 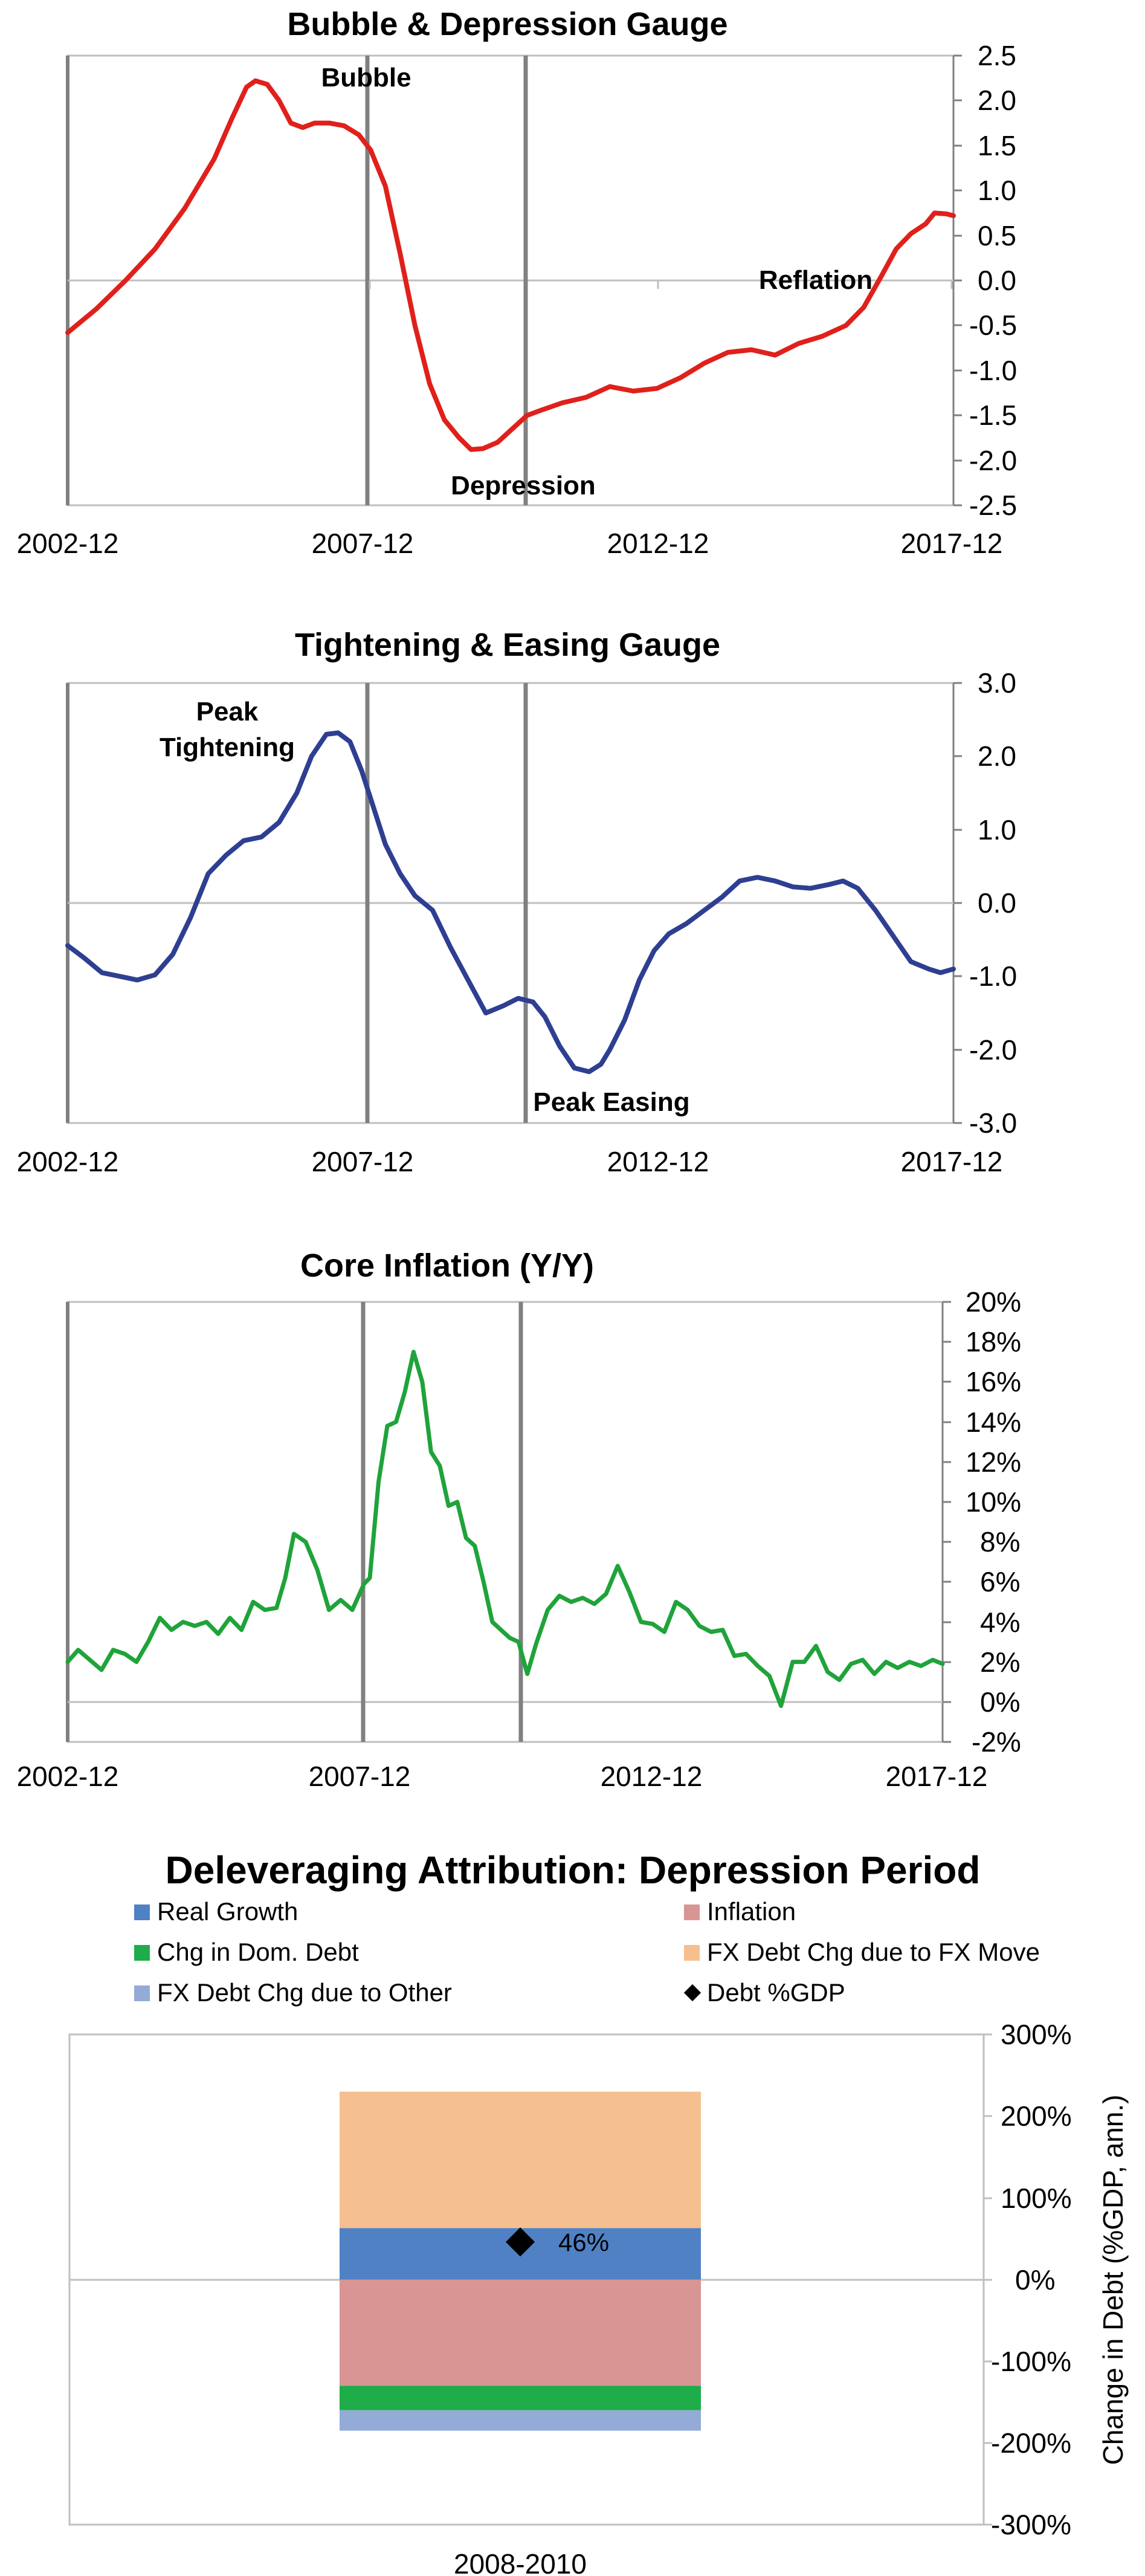 I want to click on x-ticks, so click(x=661, y=284).